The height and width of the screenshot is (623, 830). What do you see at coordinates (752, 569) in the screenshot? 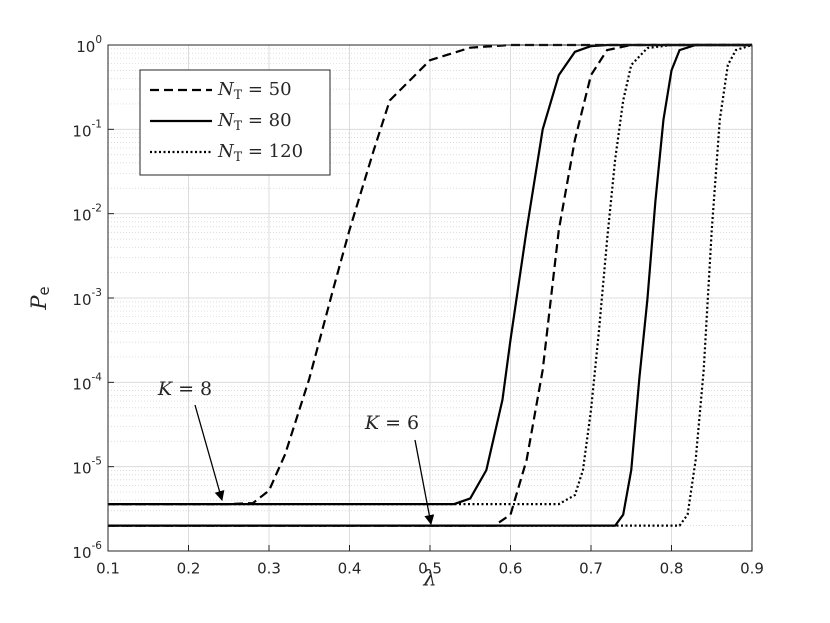
I see `x-tick-label: 0.9` at bounding box center [752, 569].